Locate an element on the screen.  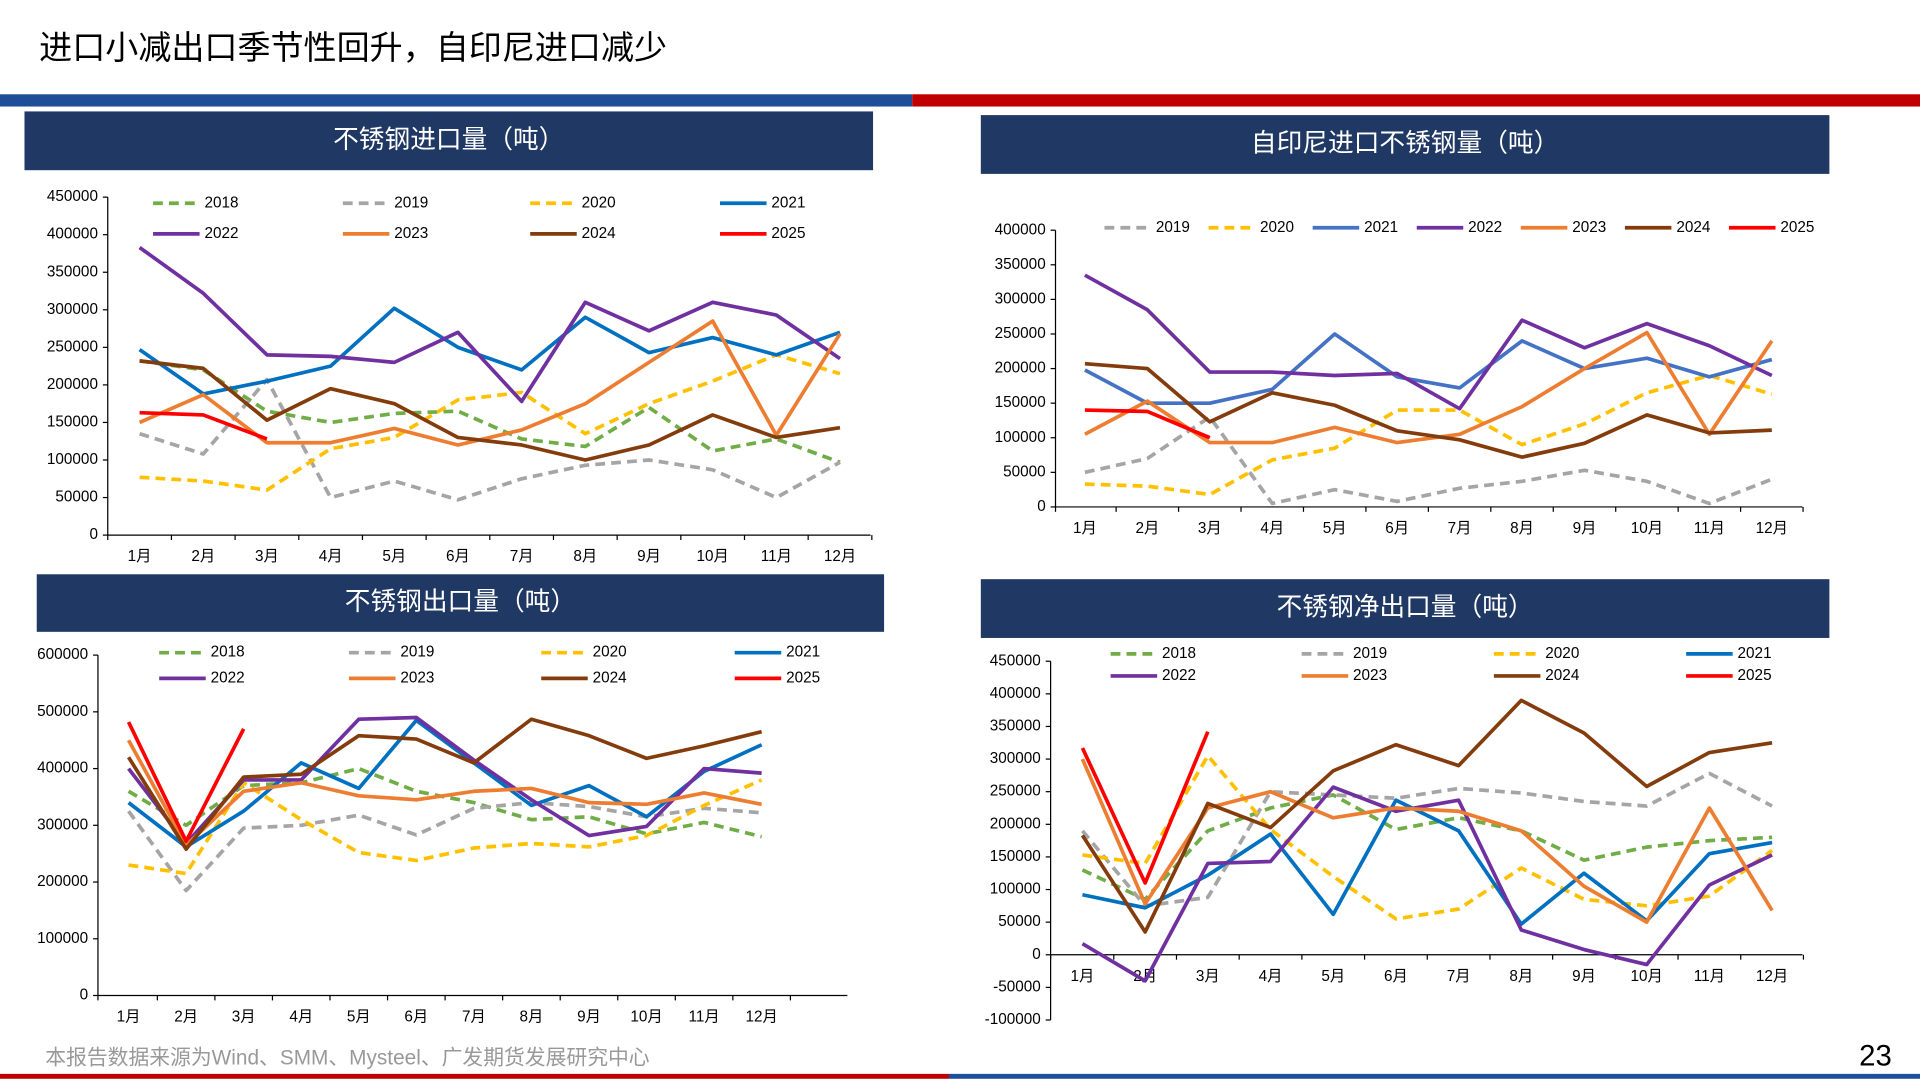
chart-title: 不锈钢净出口量（吨） is located at coordinates (1405, 608).